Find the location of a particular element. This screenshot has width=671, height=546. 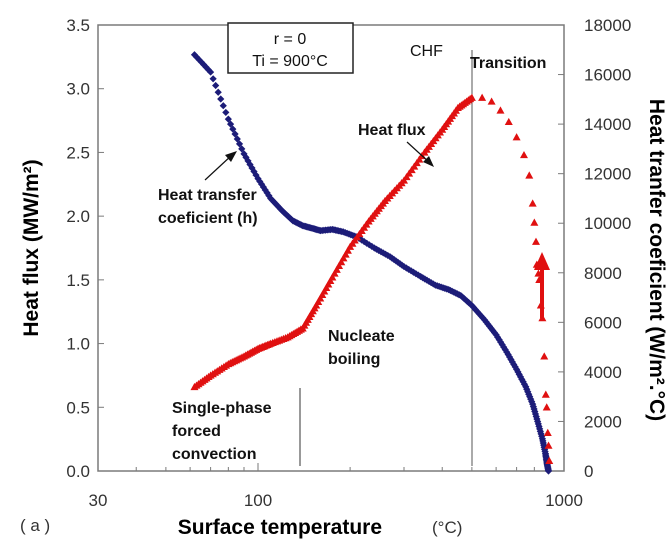

y-tick-label: 1.5 is located at coordinates (78, 280).